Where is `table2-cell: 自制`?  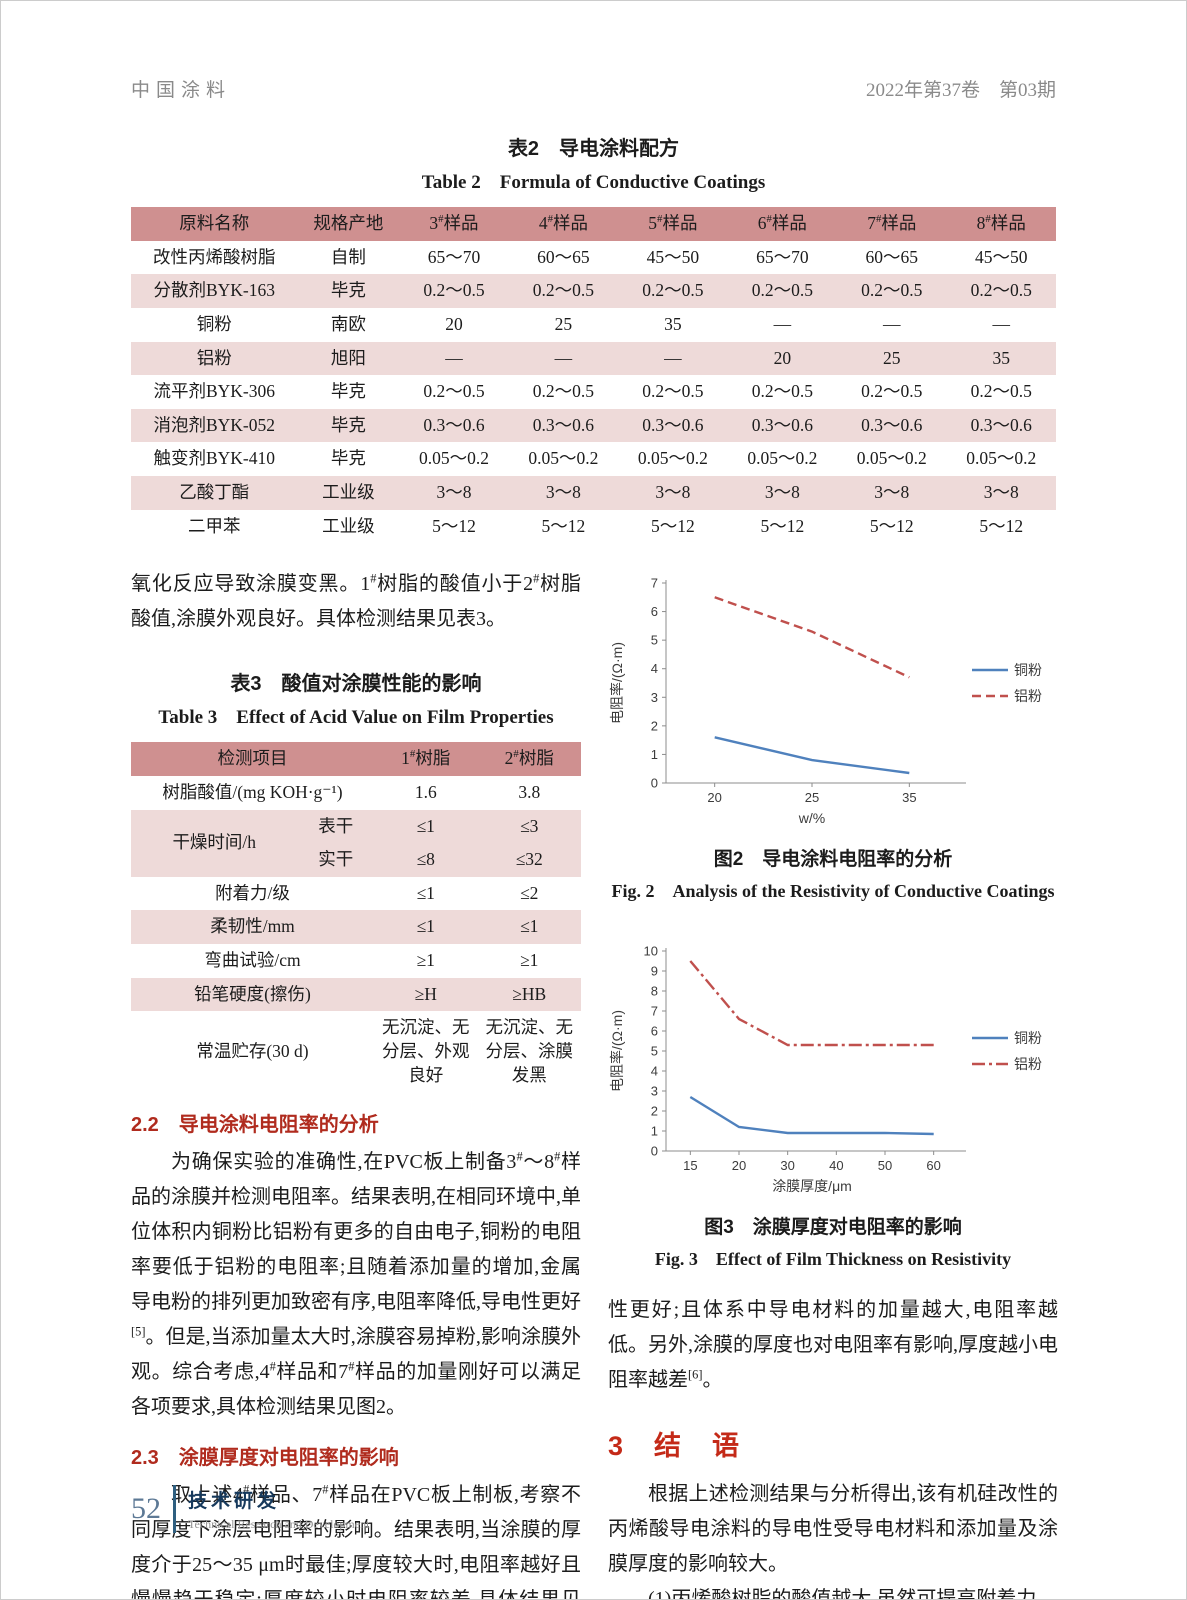
table2-cell: 自制 is located at coordinates (348, 256).